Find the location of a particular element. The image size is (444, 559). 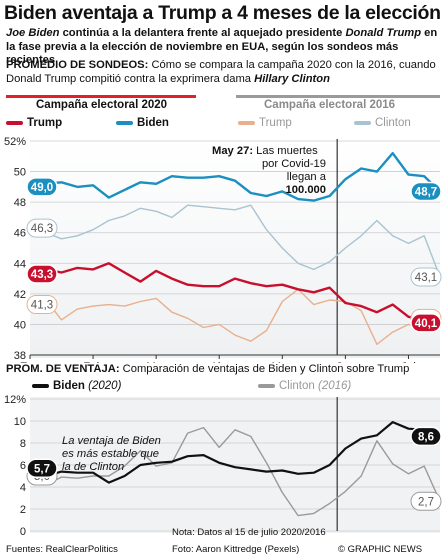

series-label-end-biden-0: 48,7 is located at coordinates (426, 192).